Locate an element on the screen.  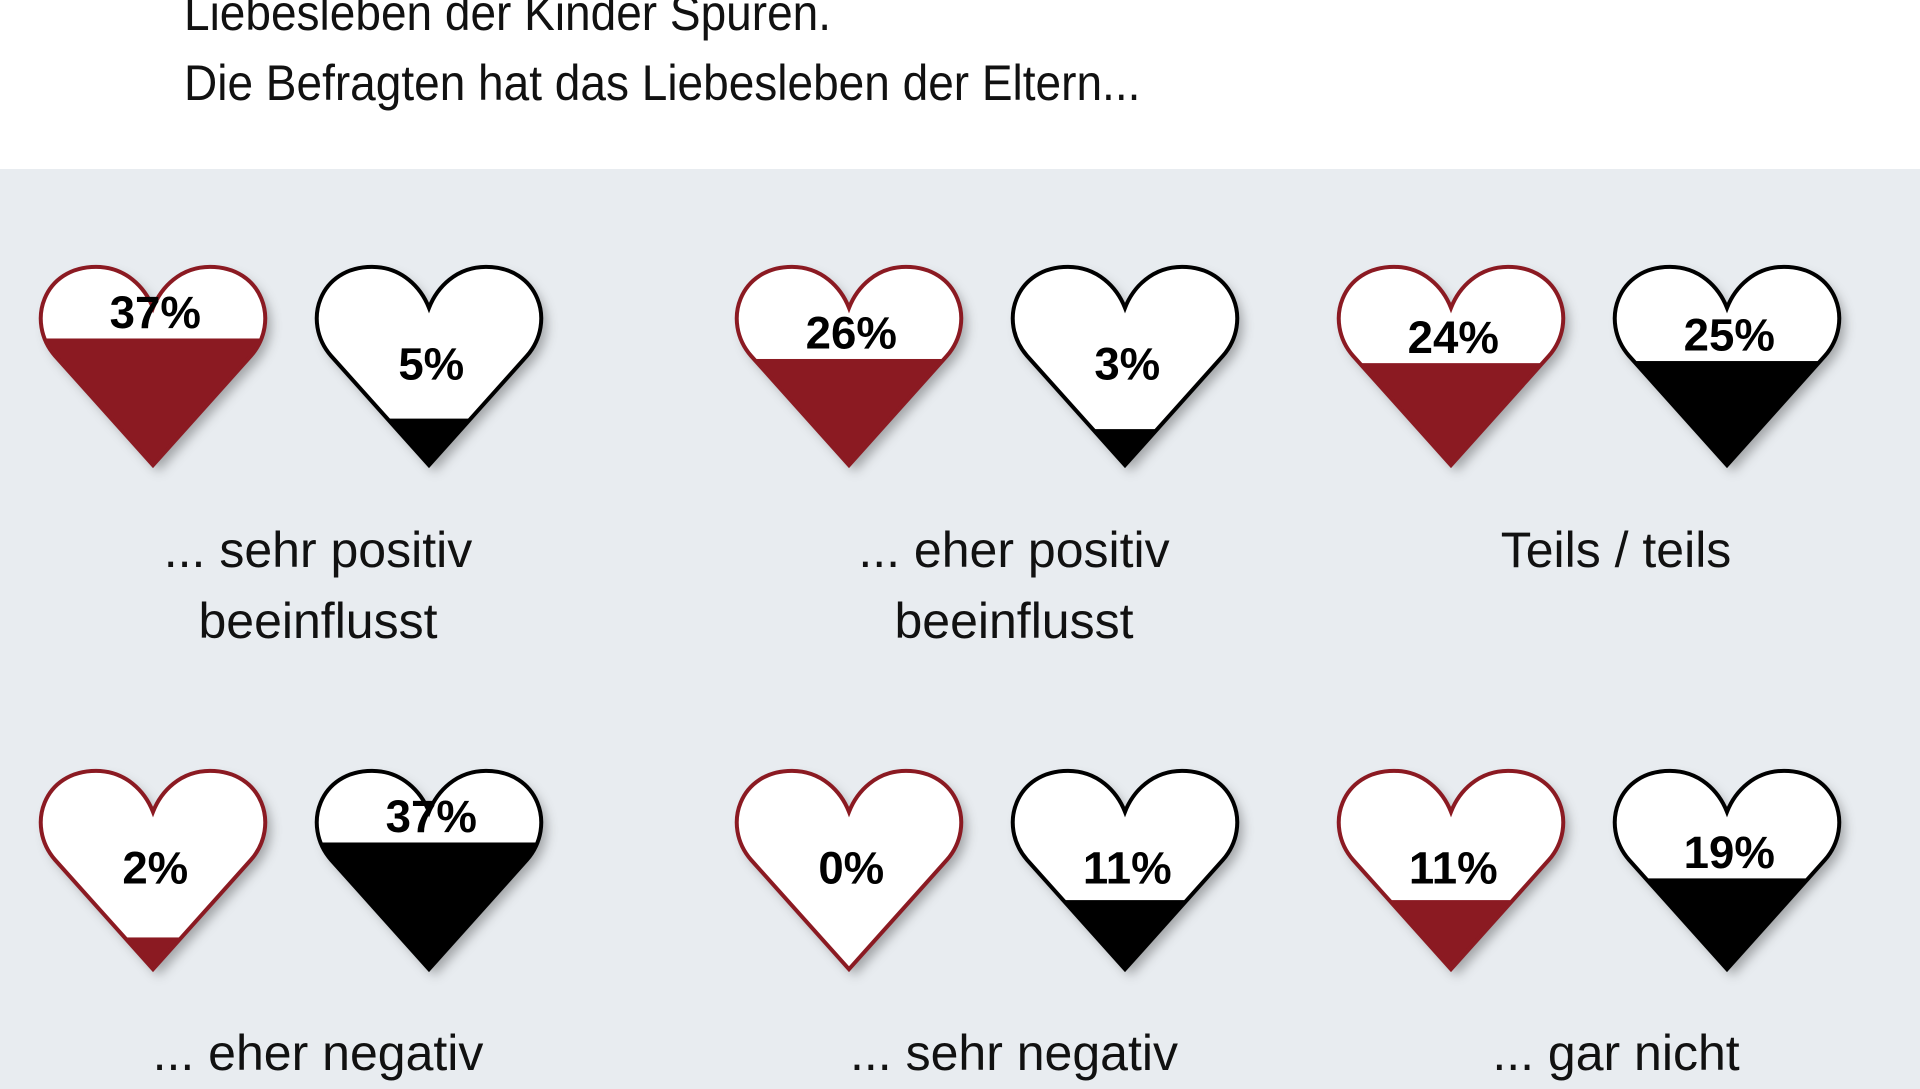
category-label-line: ... sehr negativ is located at coordinates (1014, 1053).